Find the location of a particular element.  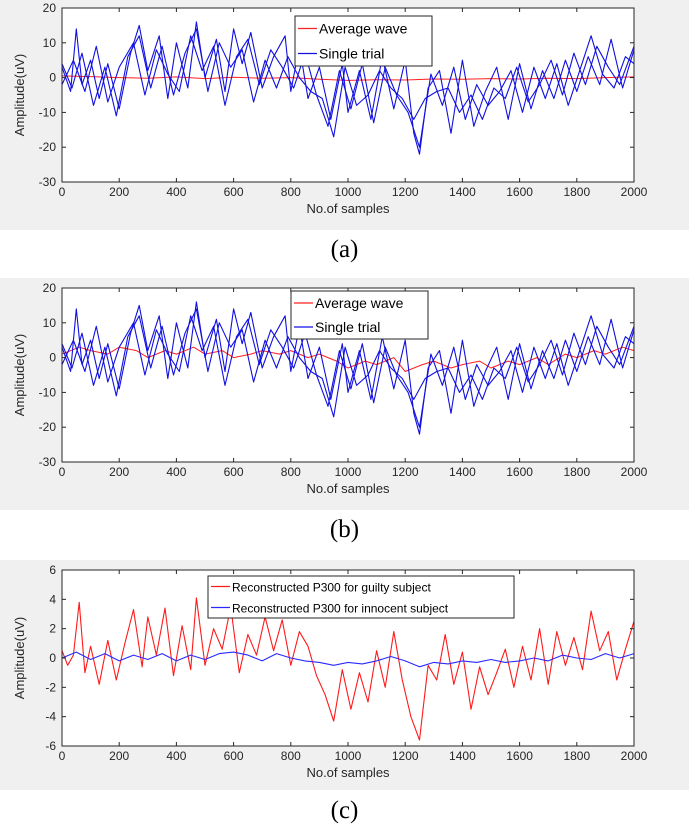

legend-entry: Reconstructed P300 for innocent subject is located at coordinates (340, 609).